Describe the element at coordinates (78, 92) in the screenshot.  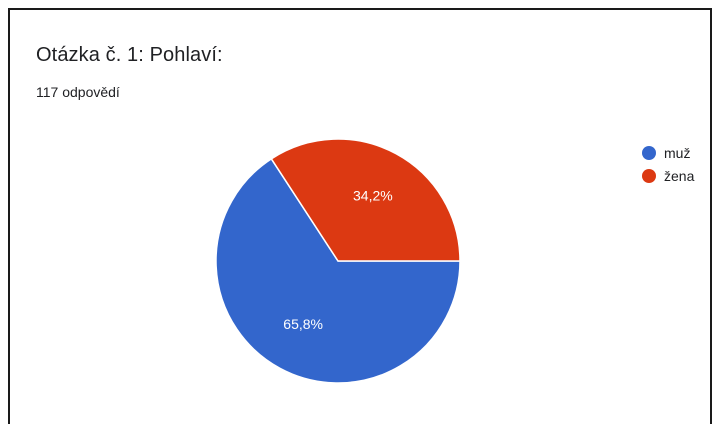
I see `response-count: 117 odpovědí` at that location.